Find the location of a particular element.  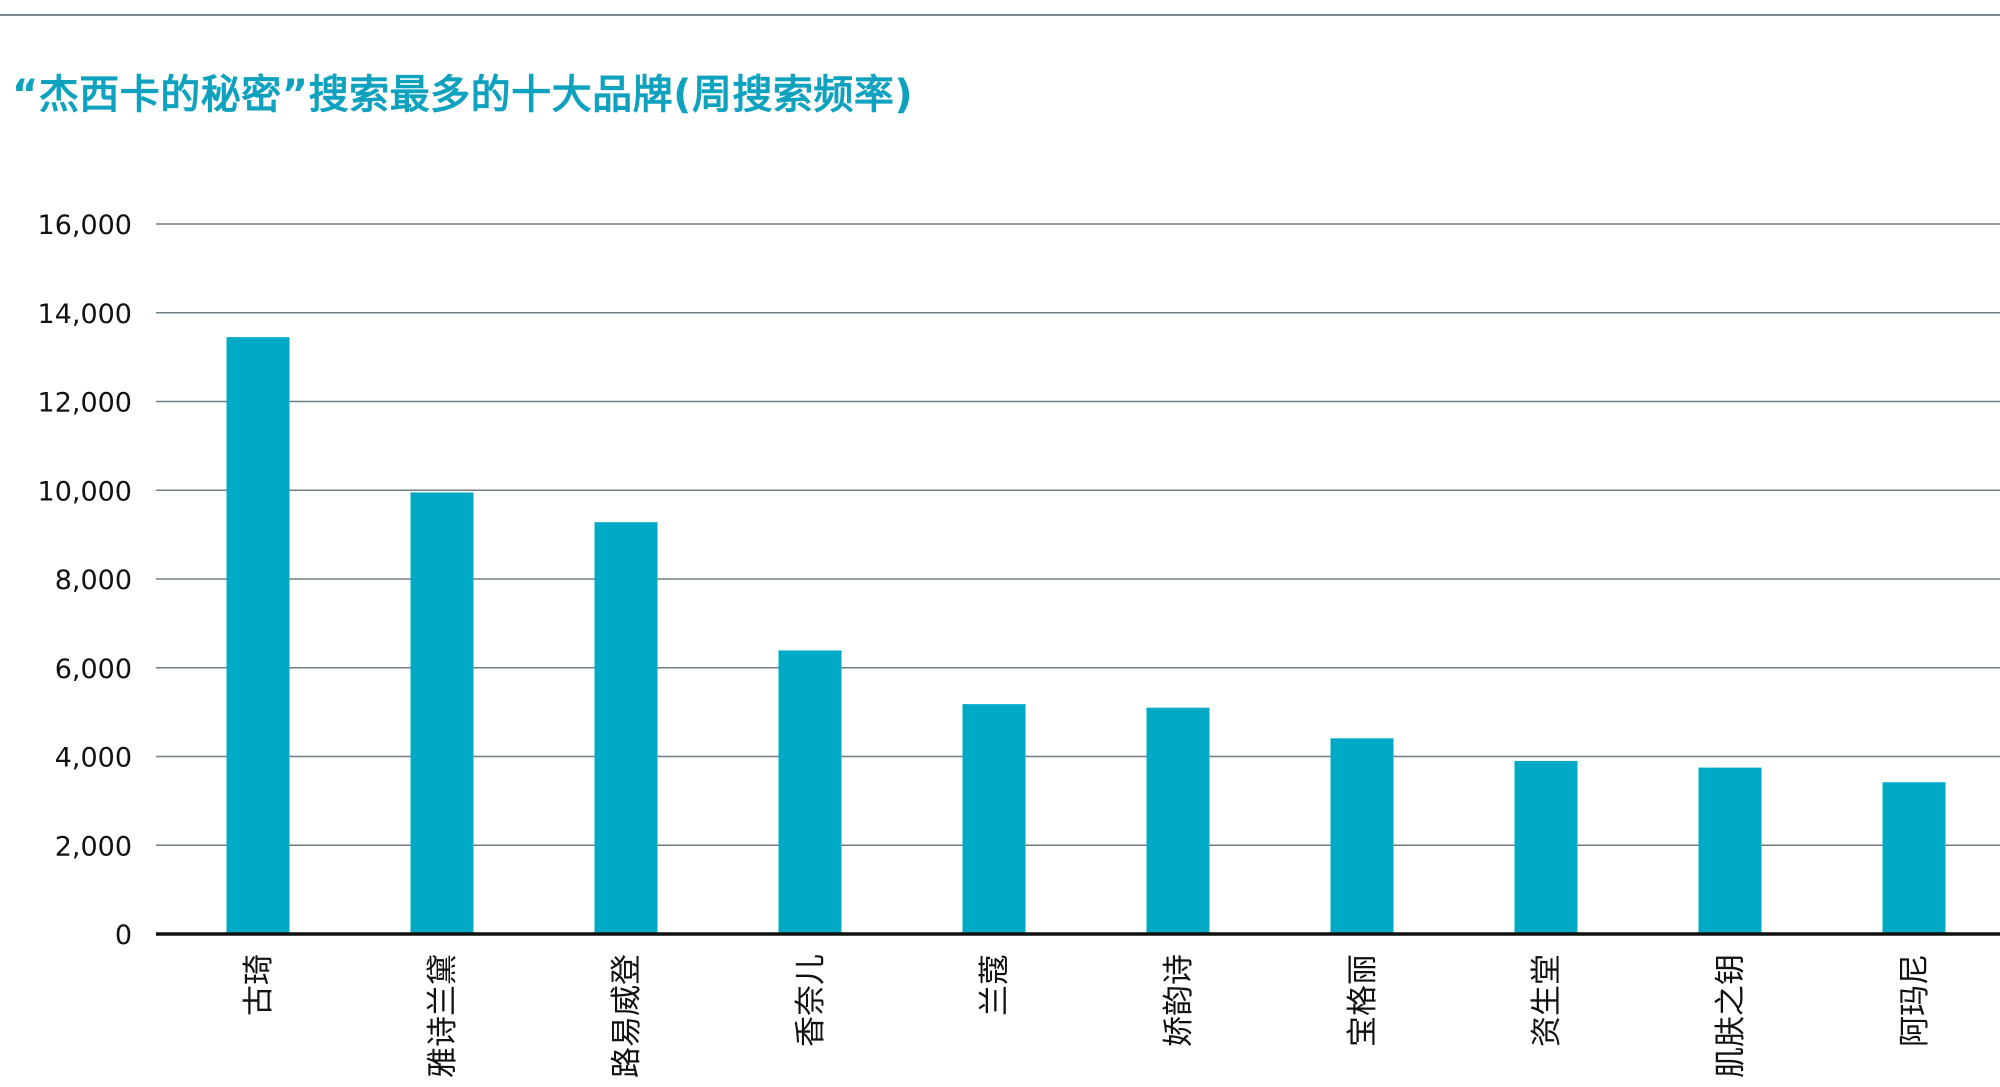

y-tick-label: 8,000 is located at coordinates (93, 580).